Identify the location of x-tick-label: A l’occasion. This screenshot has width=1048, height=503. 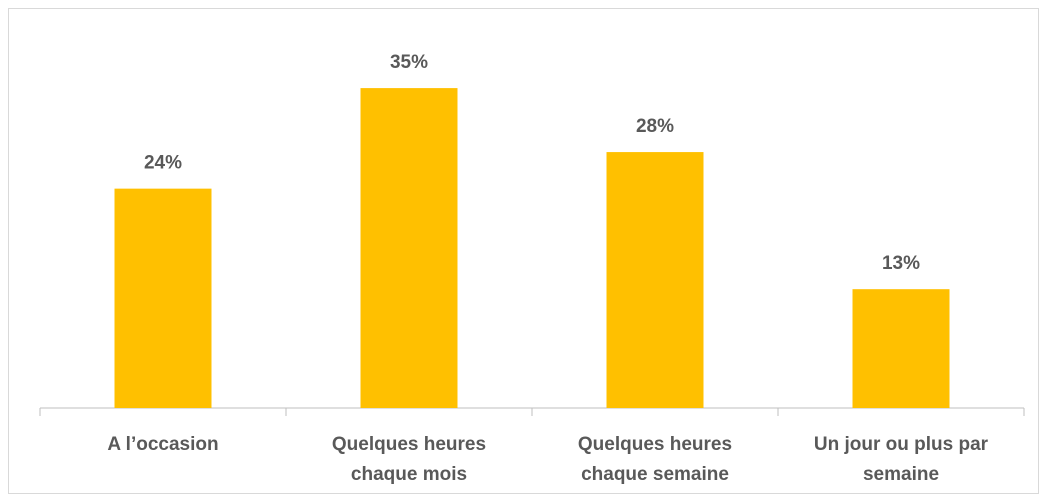
(163, 444).